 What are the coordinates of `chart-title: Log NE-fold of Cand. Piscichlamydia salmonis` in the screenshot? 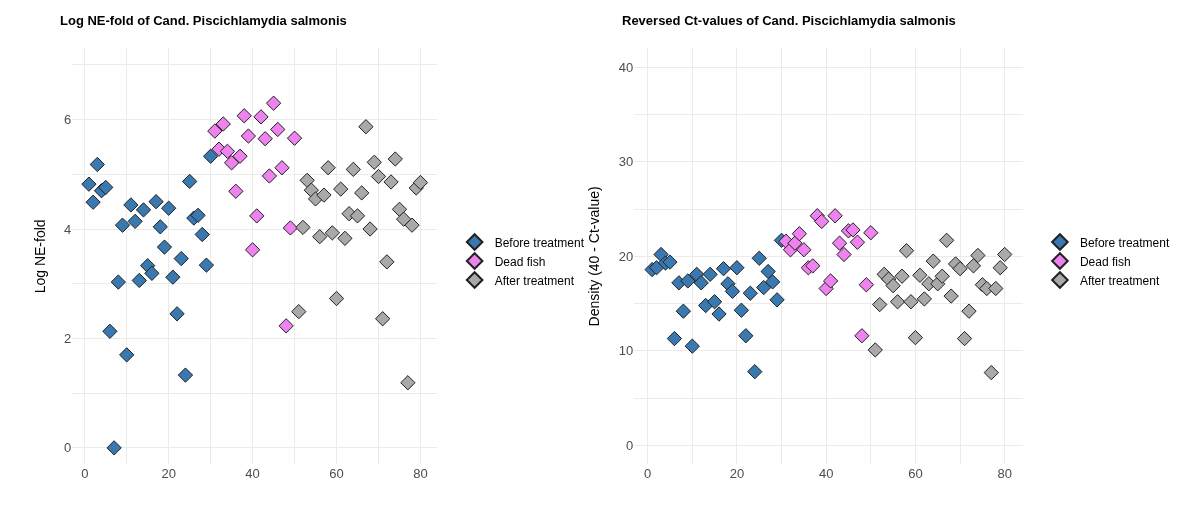 It's located at (203, 20).